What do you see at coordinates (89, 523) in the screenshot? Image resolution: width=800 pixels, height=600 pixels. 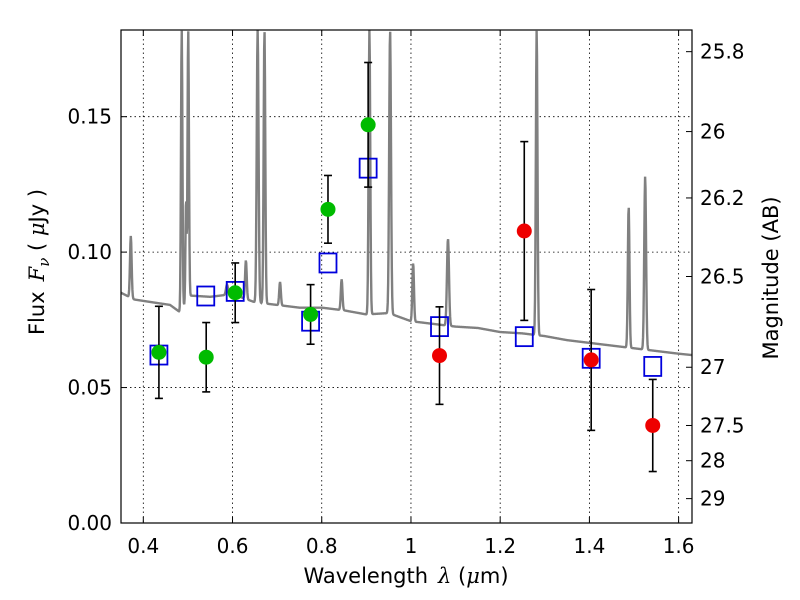 I see `y-tick-label: 0.00` at bounding box center [89, 523].